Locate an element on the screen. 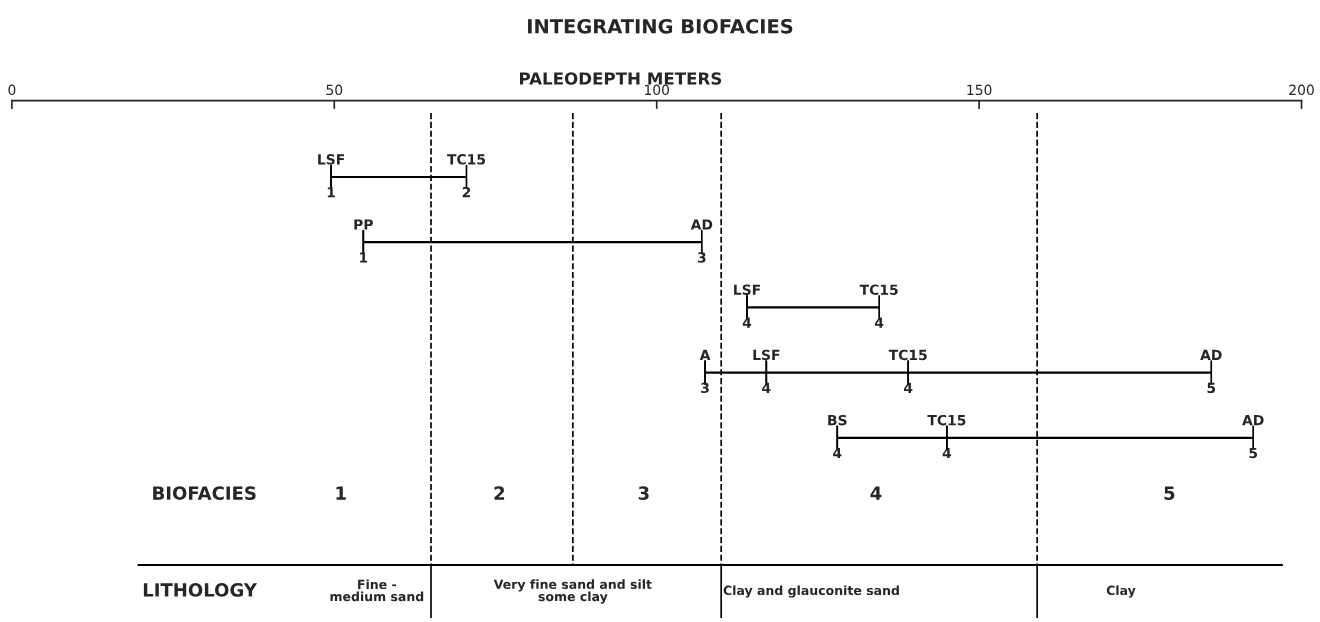 Image resolution: width=1320 pixels, height=622 pixels. annotation: A is located at coordinates (705, 354).